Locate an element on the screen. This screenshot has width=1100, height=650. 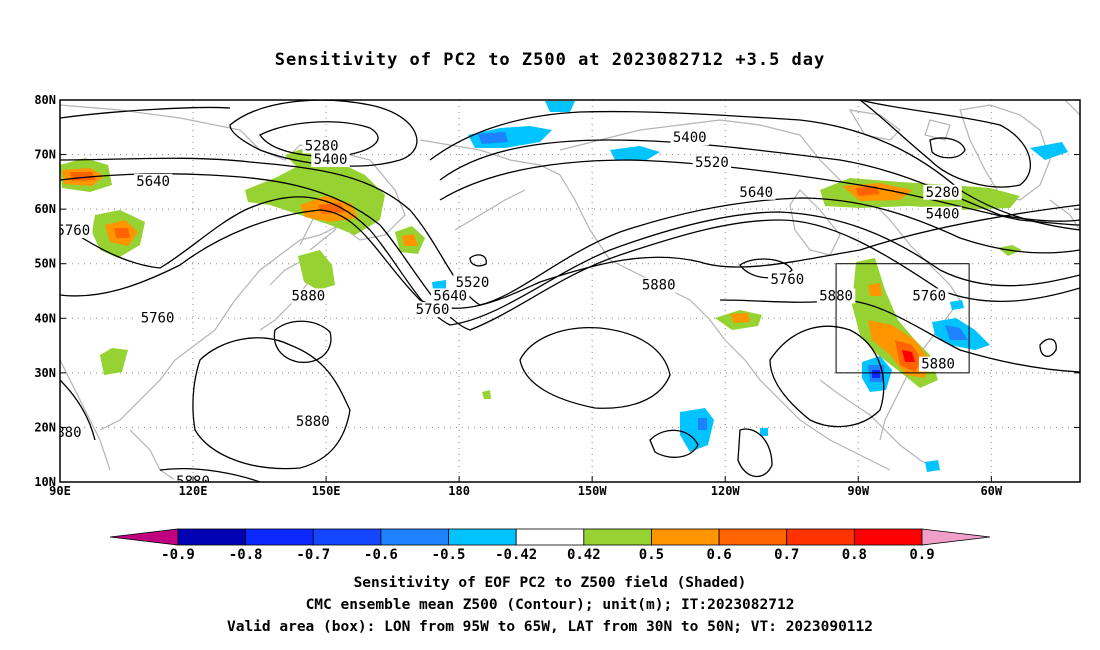
colorbar-label: -0.5 is located at coordinates (449, 555).